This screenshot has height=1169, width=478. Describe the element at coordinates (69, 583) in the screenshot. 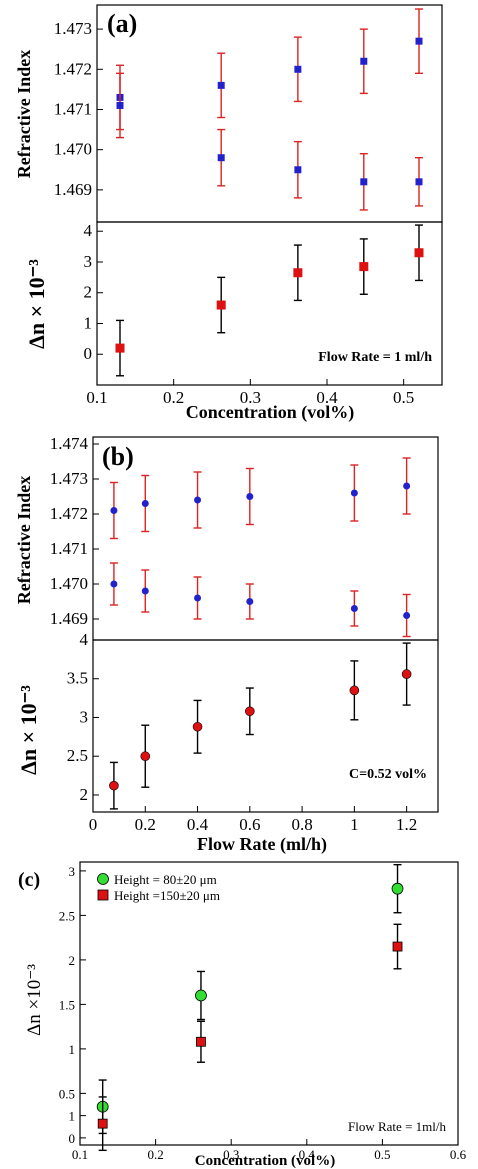

I see `panel-b-top-ytick-label: 1.470` at that location.